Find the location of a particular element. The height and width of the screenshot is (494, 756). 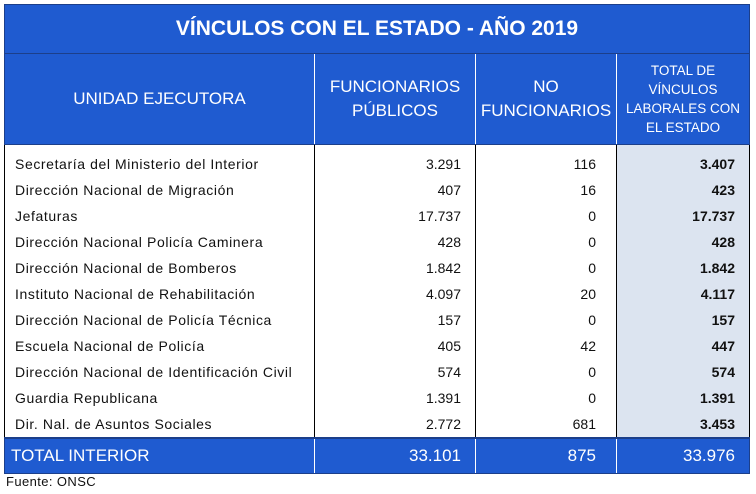

unit-cell: Guardia Republicana is located at coordinates (159, 398).